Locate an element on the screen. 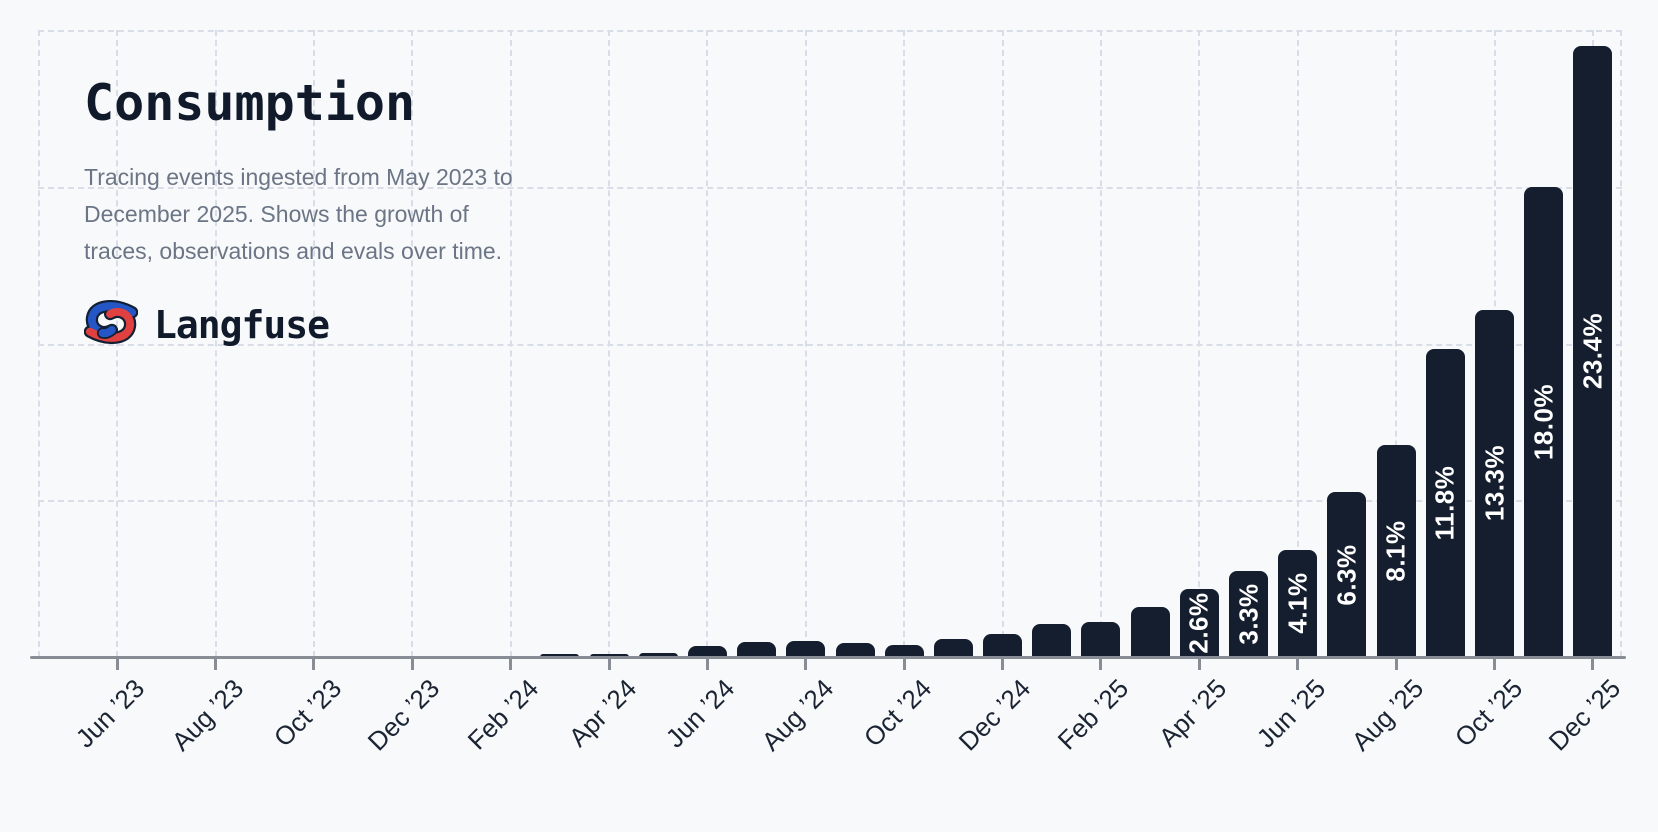  bar-Mar ’24 is located at coordinates (560, 655).